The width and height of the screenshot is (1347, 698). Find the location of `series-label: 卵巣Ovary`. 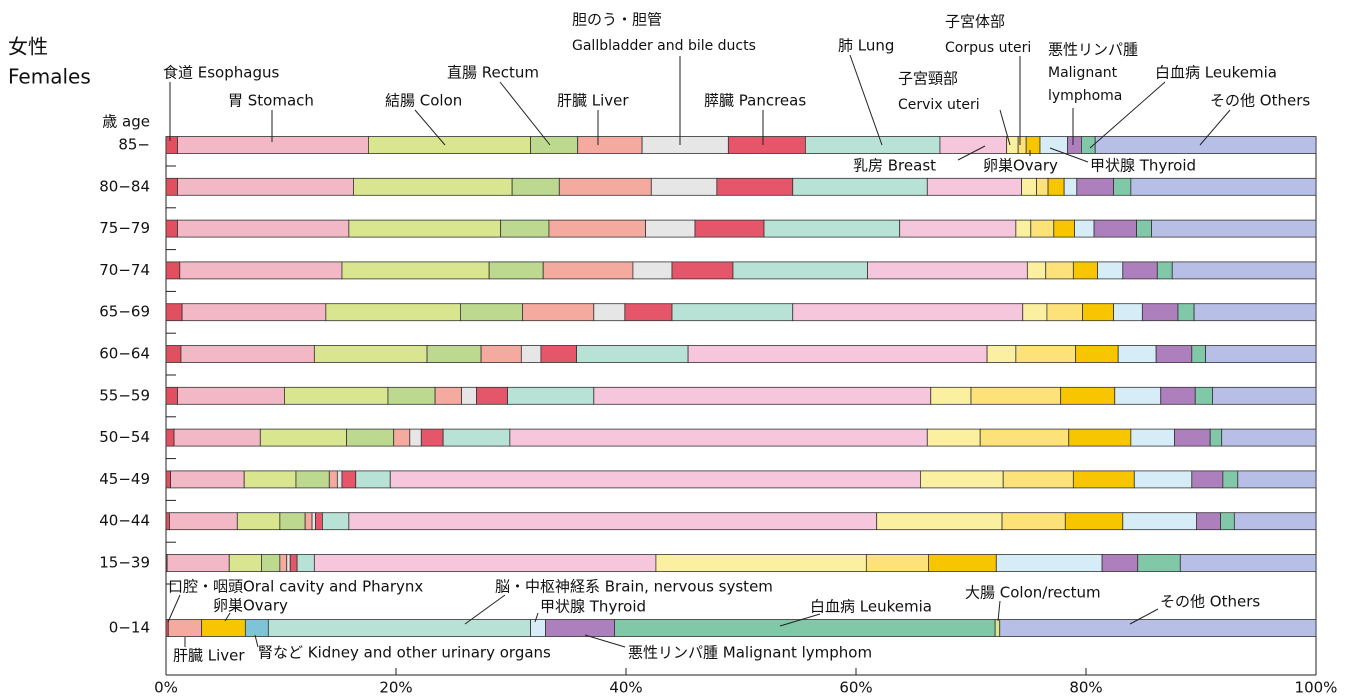

series-label: 卵巣Ovary is located at coordinates (250, 606).